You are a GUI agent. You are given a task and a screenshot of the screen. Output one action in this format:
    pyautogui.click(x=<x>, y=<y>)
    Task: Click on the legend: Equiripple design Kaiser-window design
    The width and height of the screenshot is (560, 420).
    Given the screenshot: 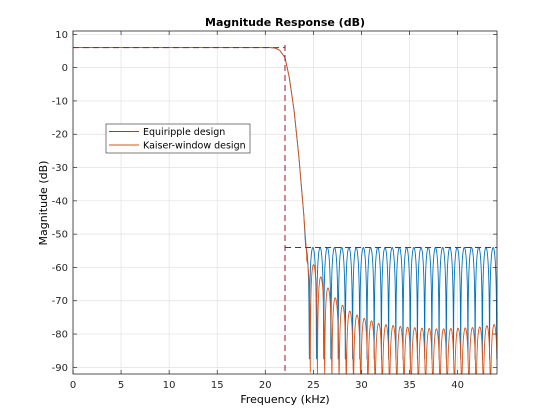 What is the action you would take?
    pyautogui.click(x=178, y=138)
    